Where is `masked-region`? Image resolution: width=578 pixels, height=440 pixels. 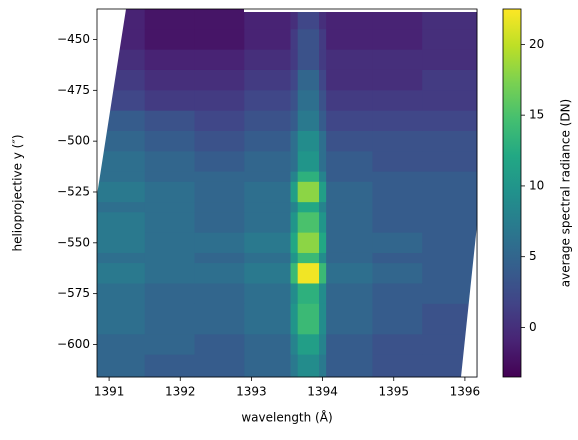 masked-region is located at coordinates (360, 10).